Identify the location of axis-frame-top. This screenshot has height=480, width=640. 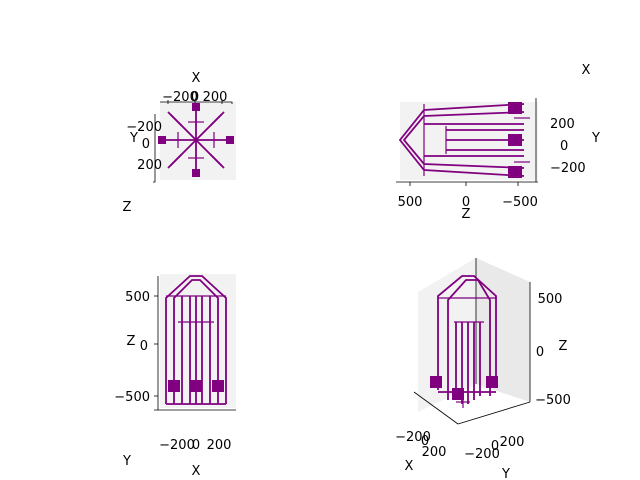
(196, 102).